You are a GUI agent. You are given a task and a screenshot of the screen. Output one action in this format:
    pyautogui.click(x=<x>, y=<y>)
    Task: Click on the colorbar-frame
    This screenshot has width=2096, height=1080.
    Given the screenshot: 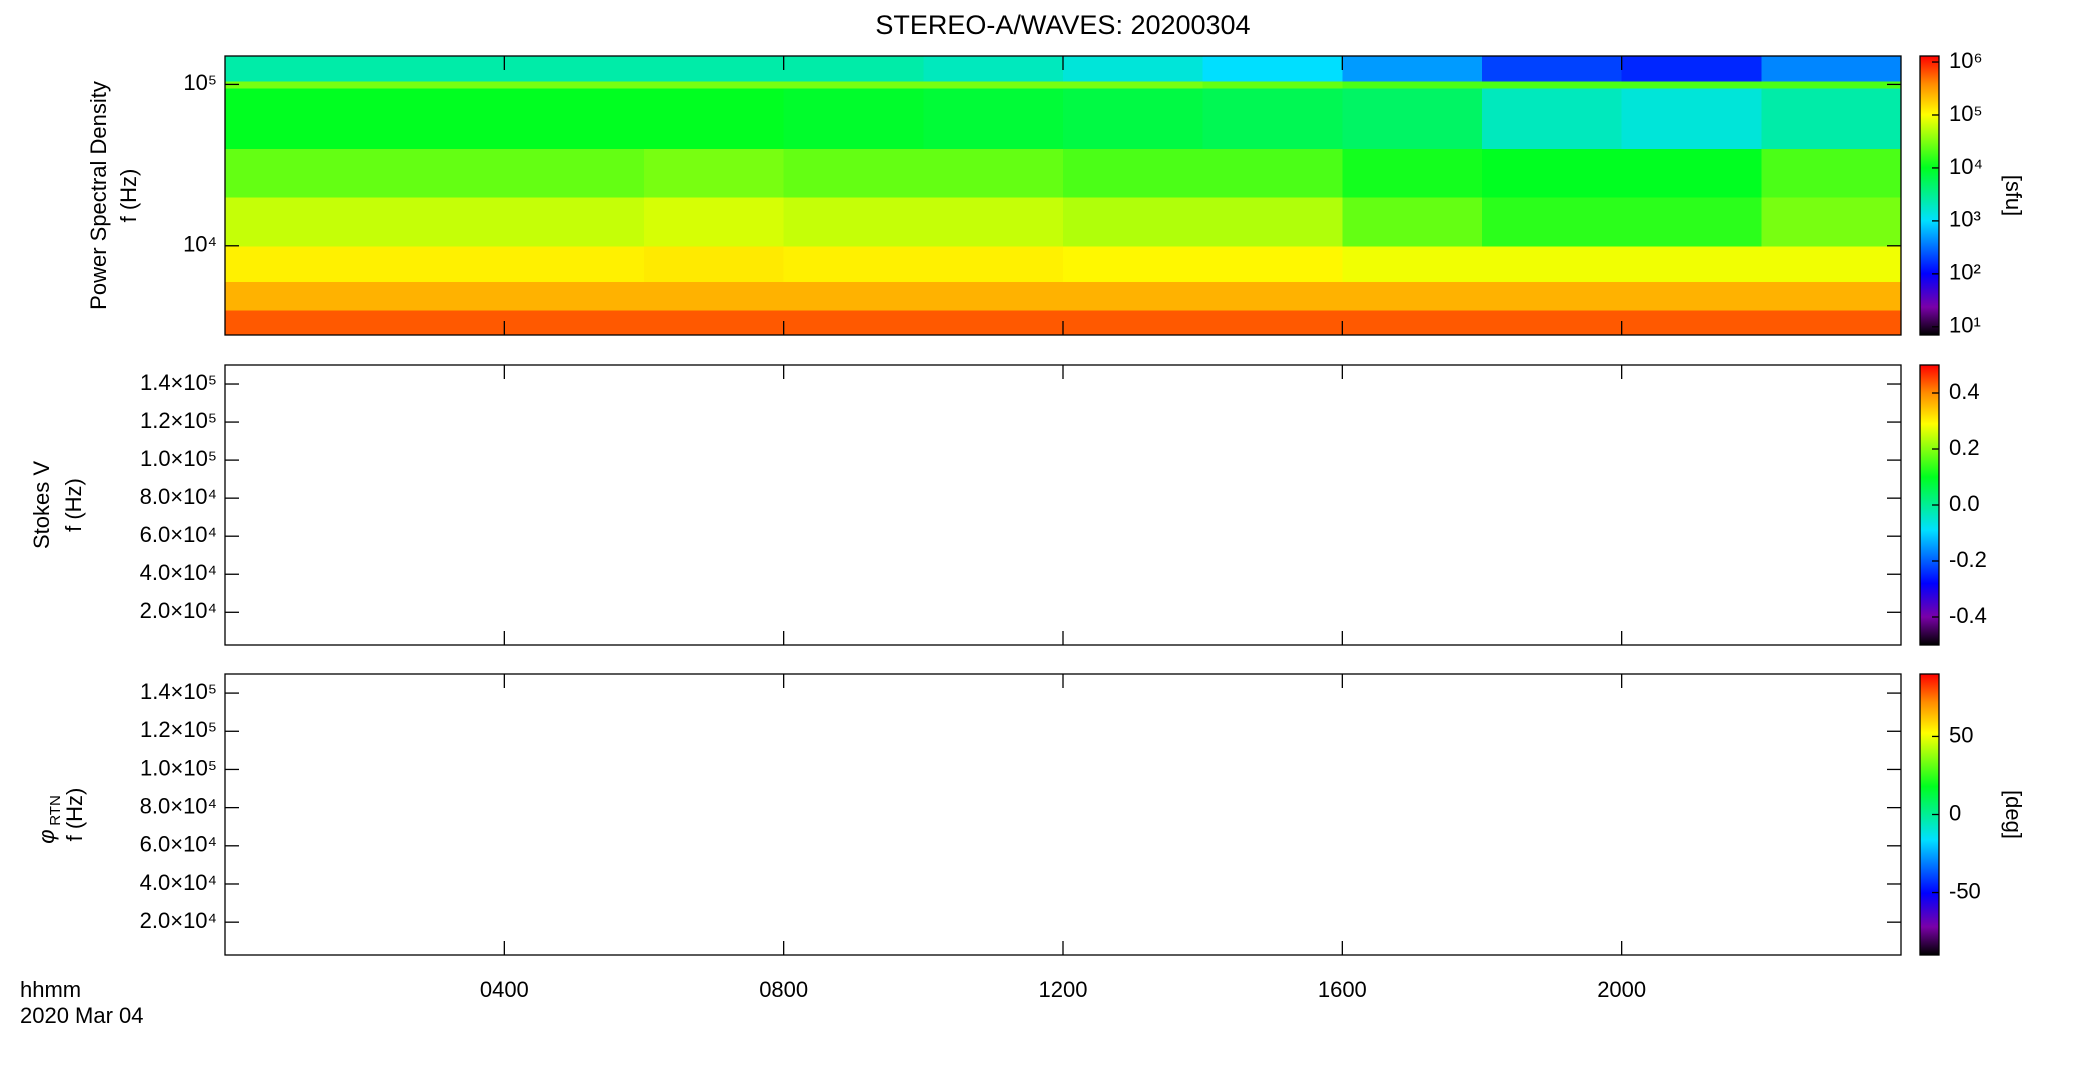 What is the action you would take?
    pyautogui.click(x=1929, y=195)
    